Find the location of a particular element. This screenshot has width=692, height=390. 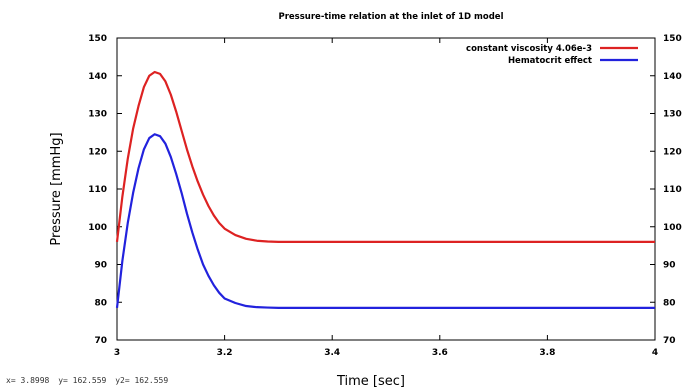

y-tick-label: 70 is located at coordinates (100, 341).